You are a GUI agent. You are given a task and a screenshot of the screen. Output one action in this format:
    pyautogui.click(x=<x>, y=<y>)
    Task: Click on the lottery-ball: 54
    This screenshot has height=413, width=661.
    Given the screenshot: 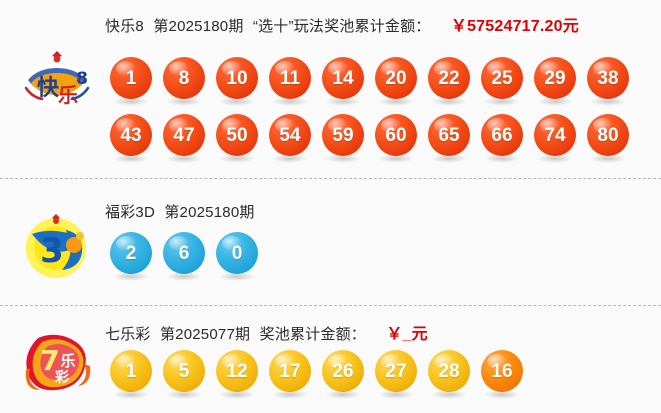 What is the action you would take?
    pyautogui.click(x=290, y=138)
    